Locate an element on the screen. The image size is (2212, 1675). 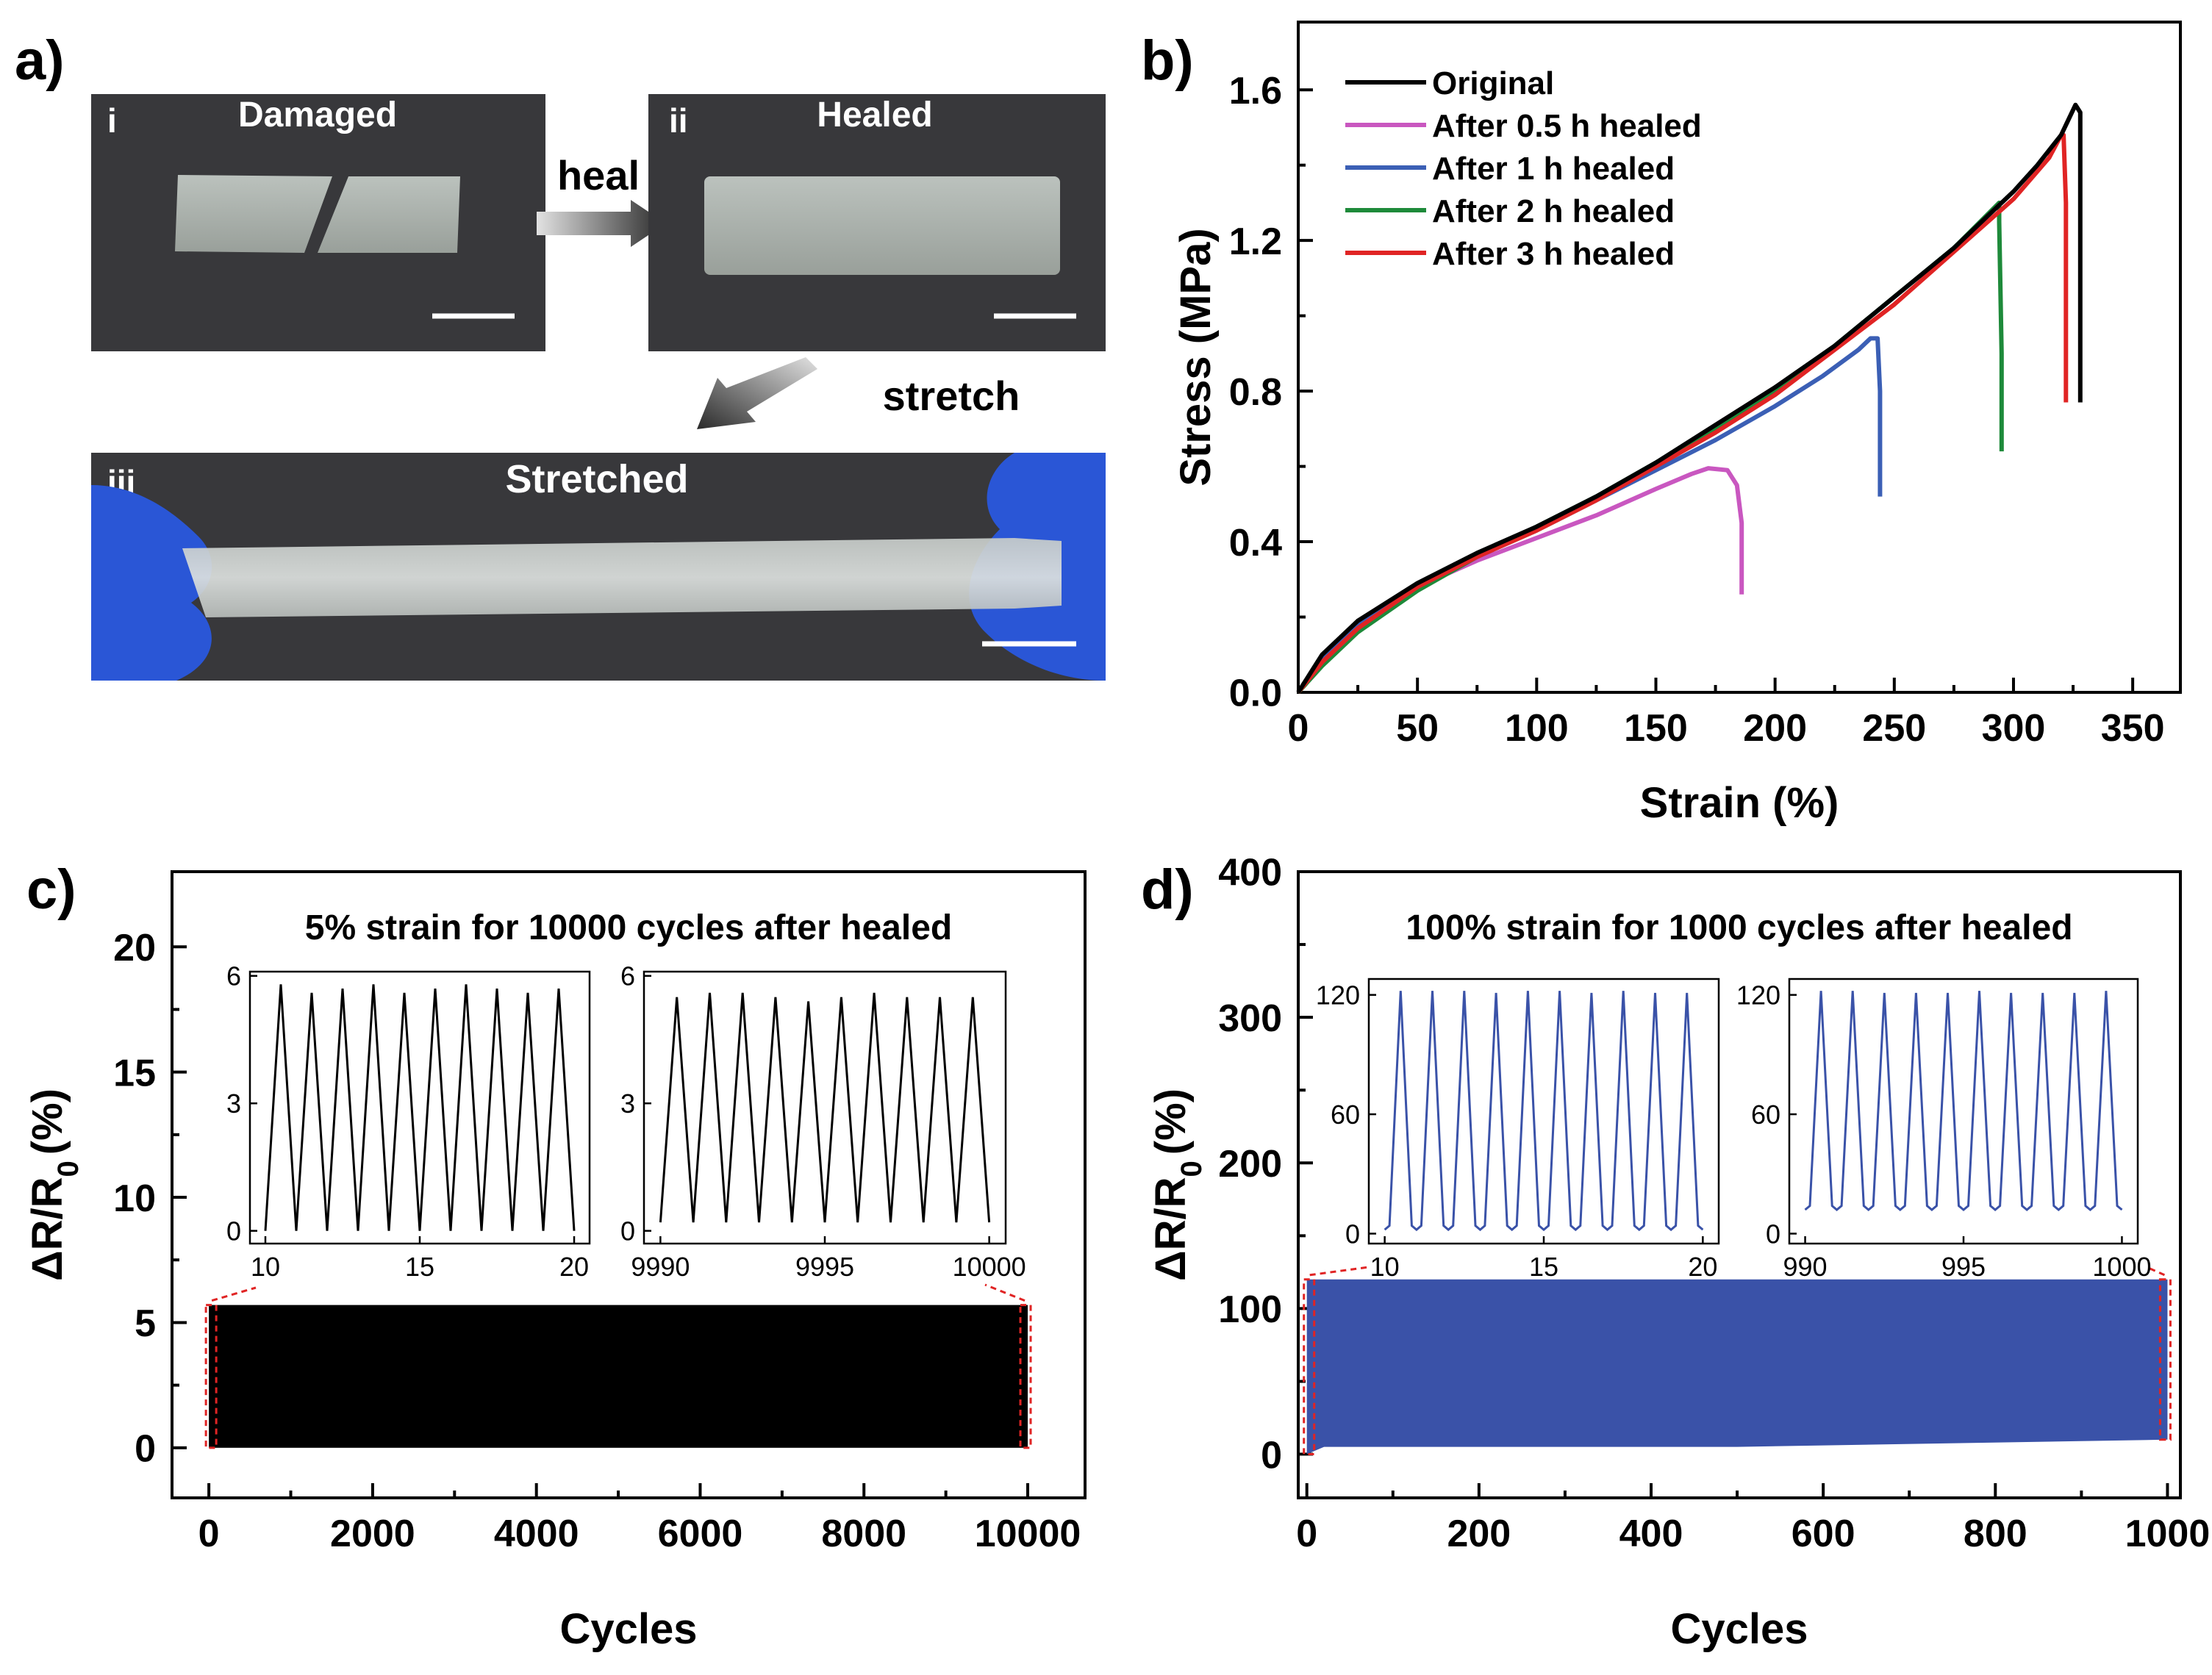
panel-label-d: d) is located at coordinates (1168, 889).